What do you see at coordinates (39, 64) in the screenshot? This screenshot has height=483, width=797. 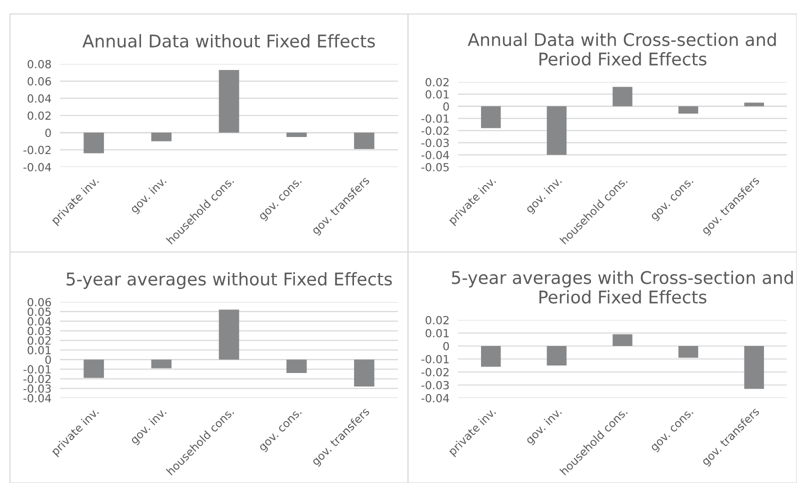 I see `y-tick-label: 0.08` at bounding box center [39, 64].